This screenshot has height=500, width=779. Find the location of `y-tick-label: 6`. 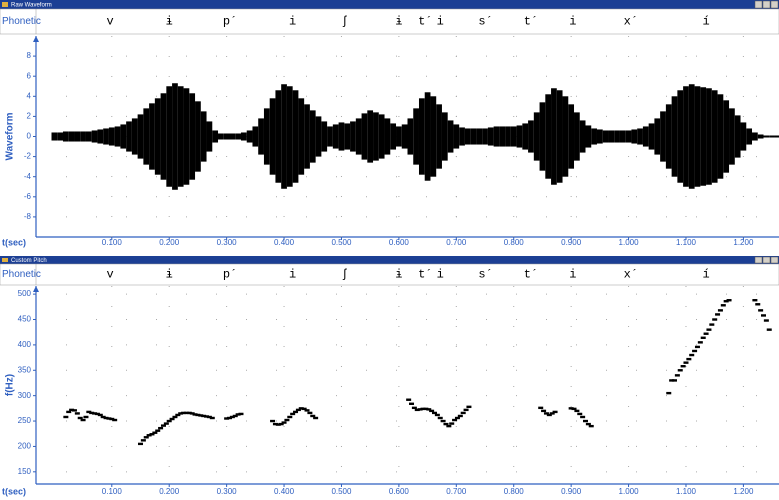

y-tick-label: 6 is located at coordinates (29, 75).